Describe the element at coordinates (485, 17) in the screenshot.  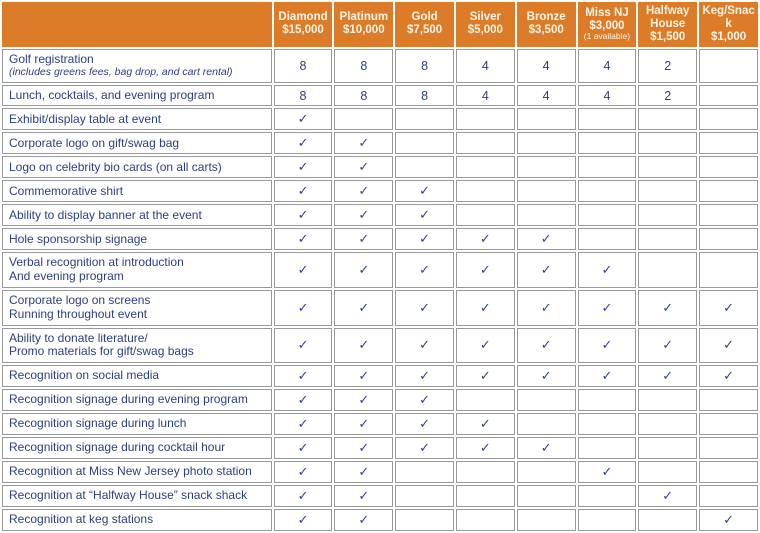
I see `tier-name: Silver` at that location.